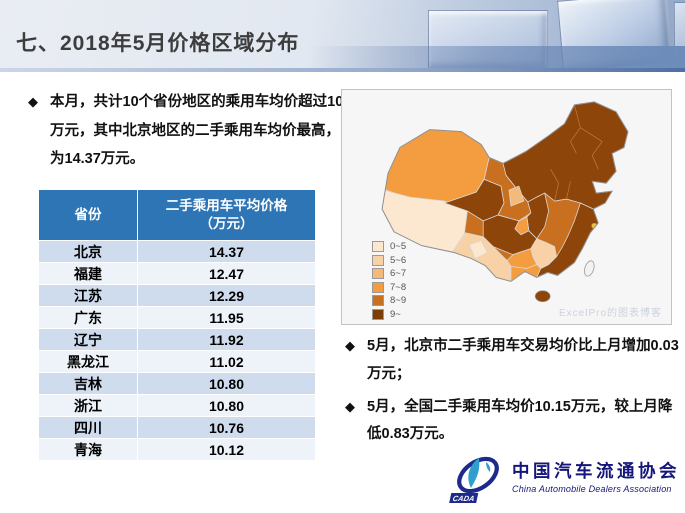 The image size is (685, 513). Describe the element at coordinates (88, 405) in the screenshot. I see `cell-province: 浙江` at that location.